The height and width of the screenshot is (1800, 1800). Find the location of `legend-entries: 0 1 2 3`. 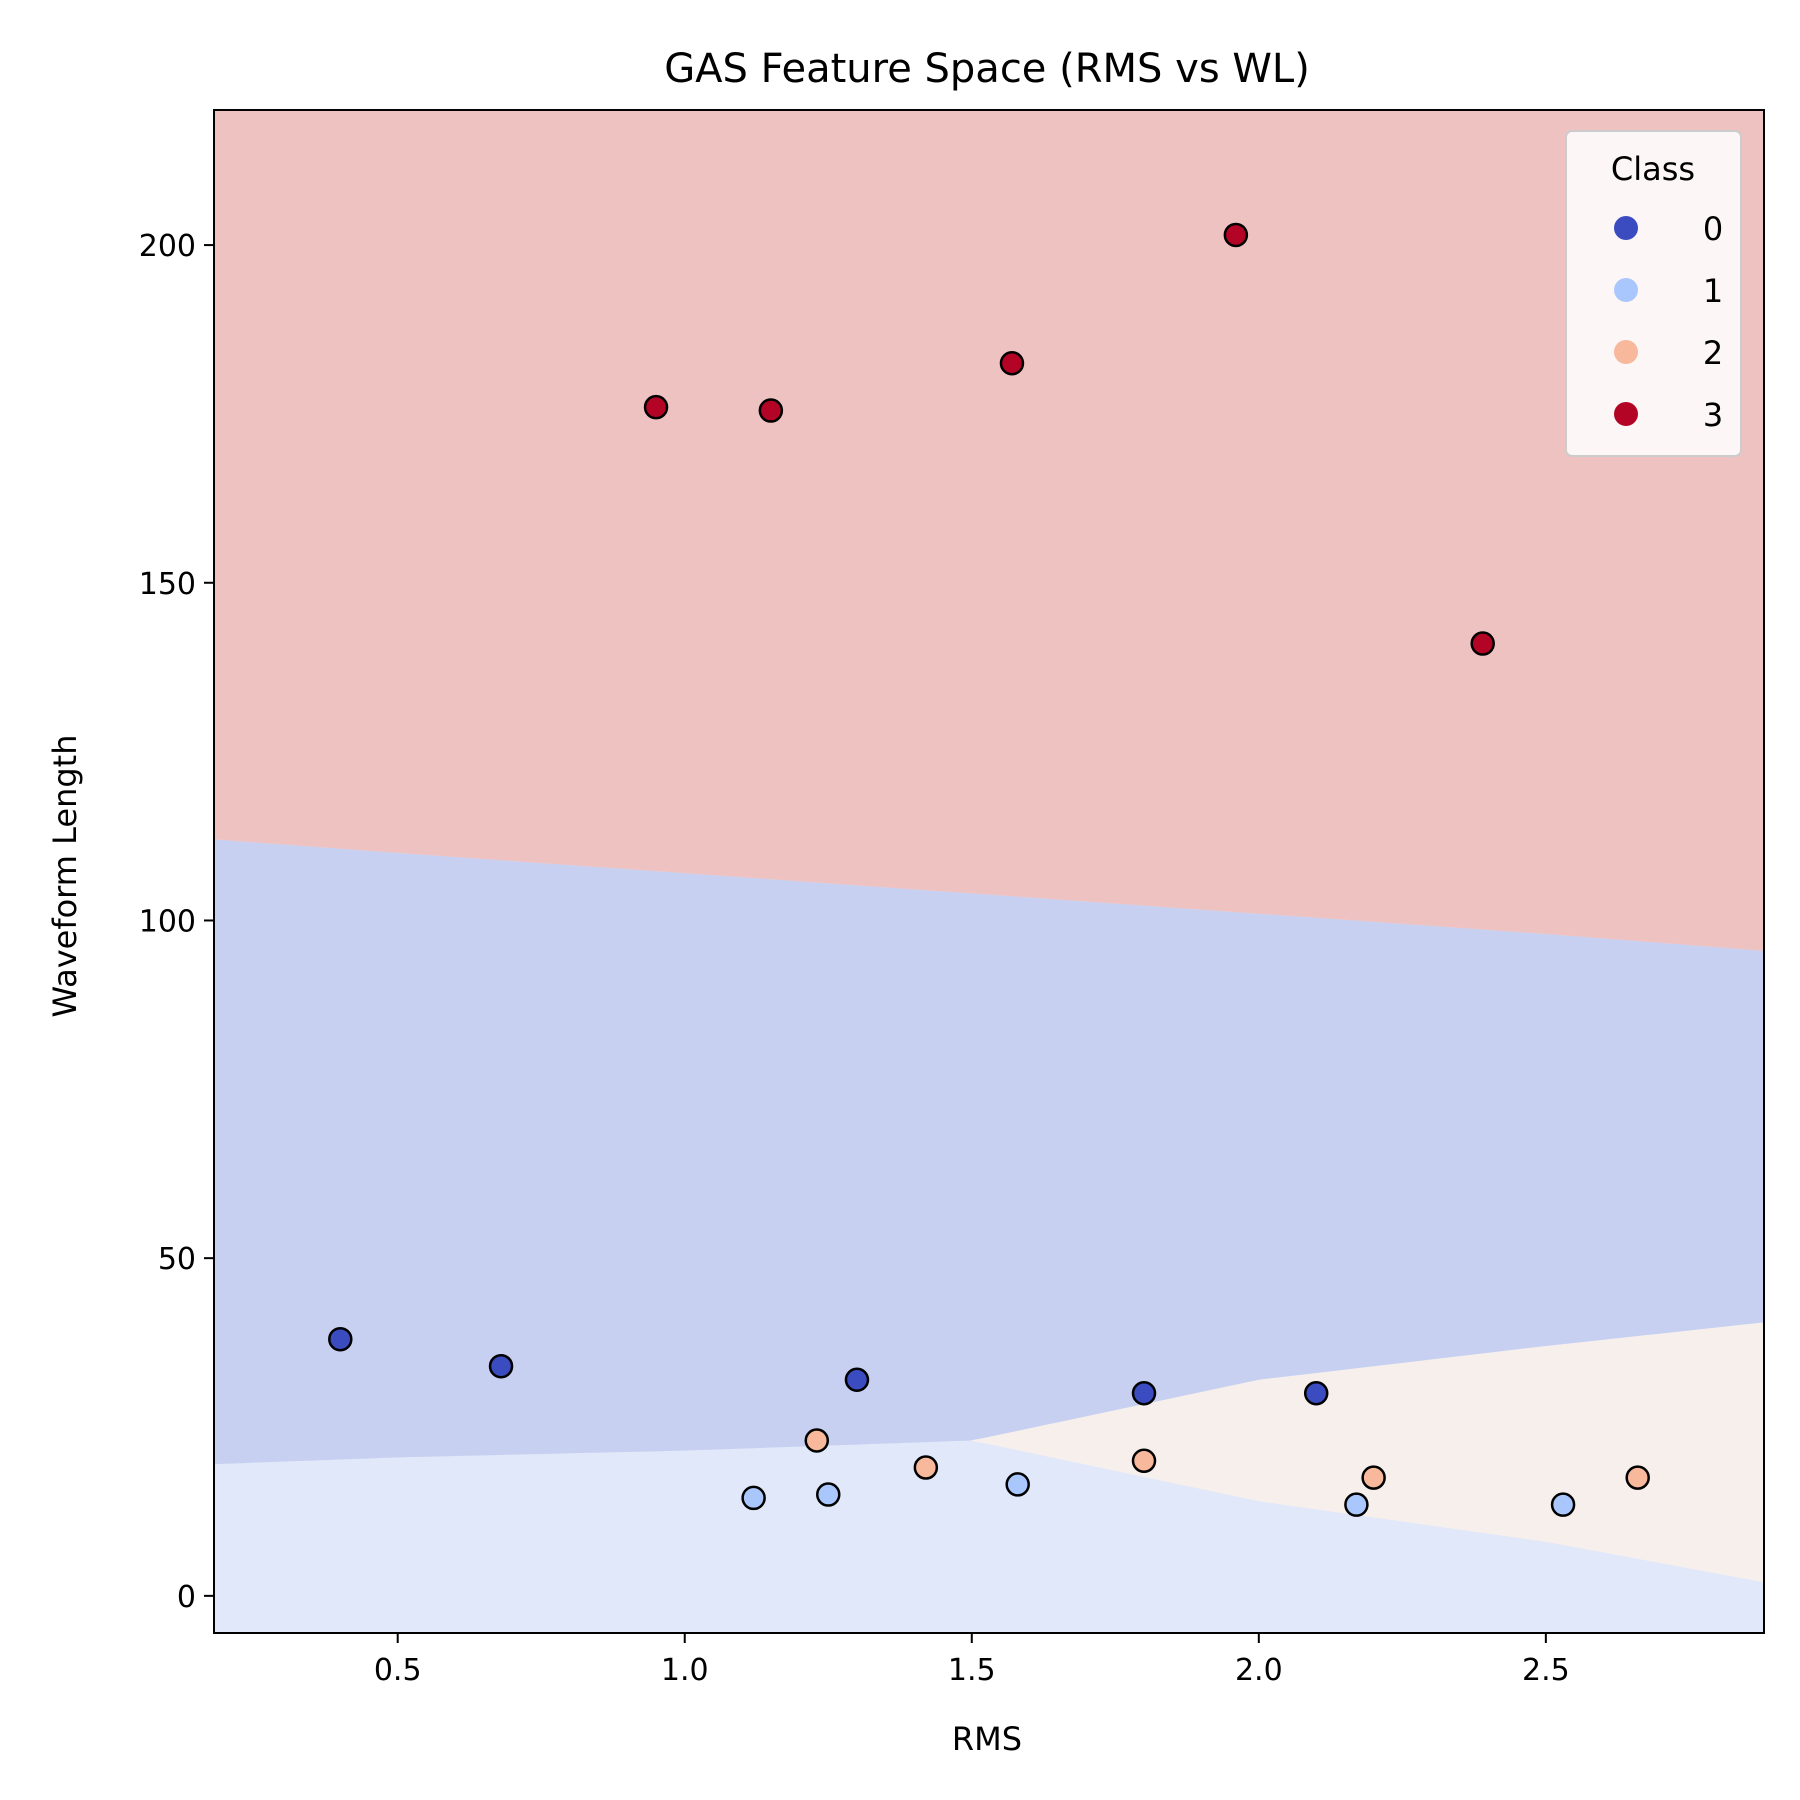

legend-entries: 0 1 2 3 is located at coordinates (1668, 322).